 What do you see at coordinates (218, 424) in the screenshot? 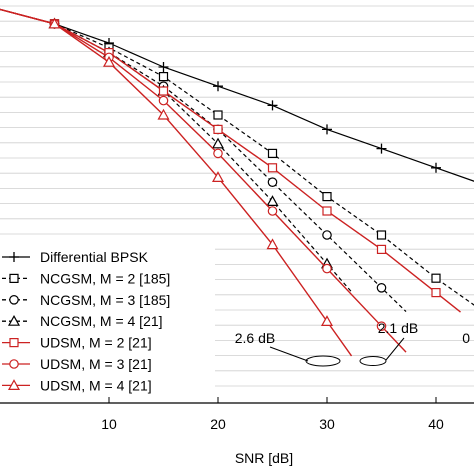
I see `x-tick-label: 20` at bounding box center [218, 424].